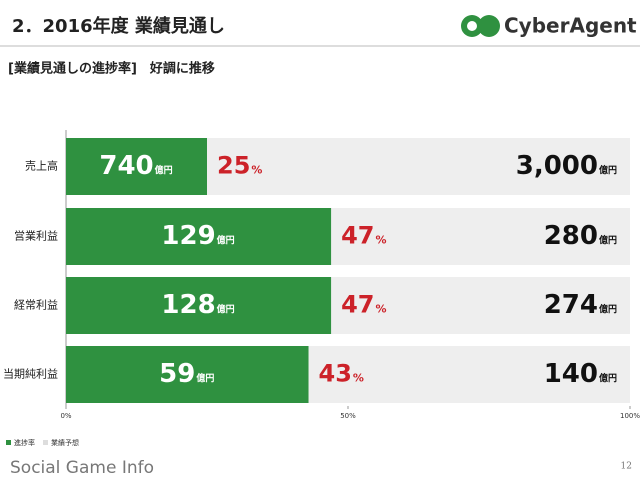 Image resolution: width=640 pixels, height=480 pixels. I want to click on subtitle: [業績見通しの進捗率] 好調に推移, so click(111, 69).